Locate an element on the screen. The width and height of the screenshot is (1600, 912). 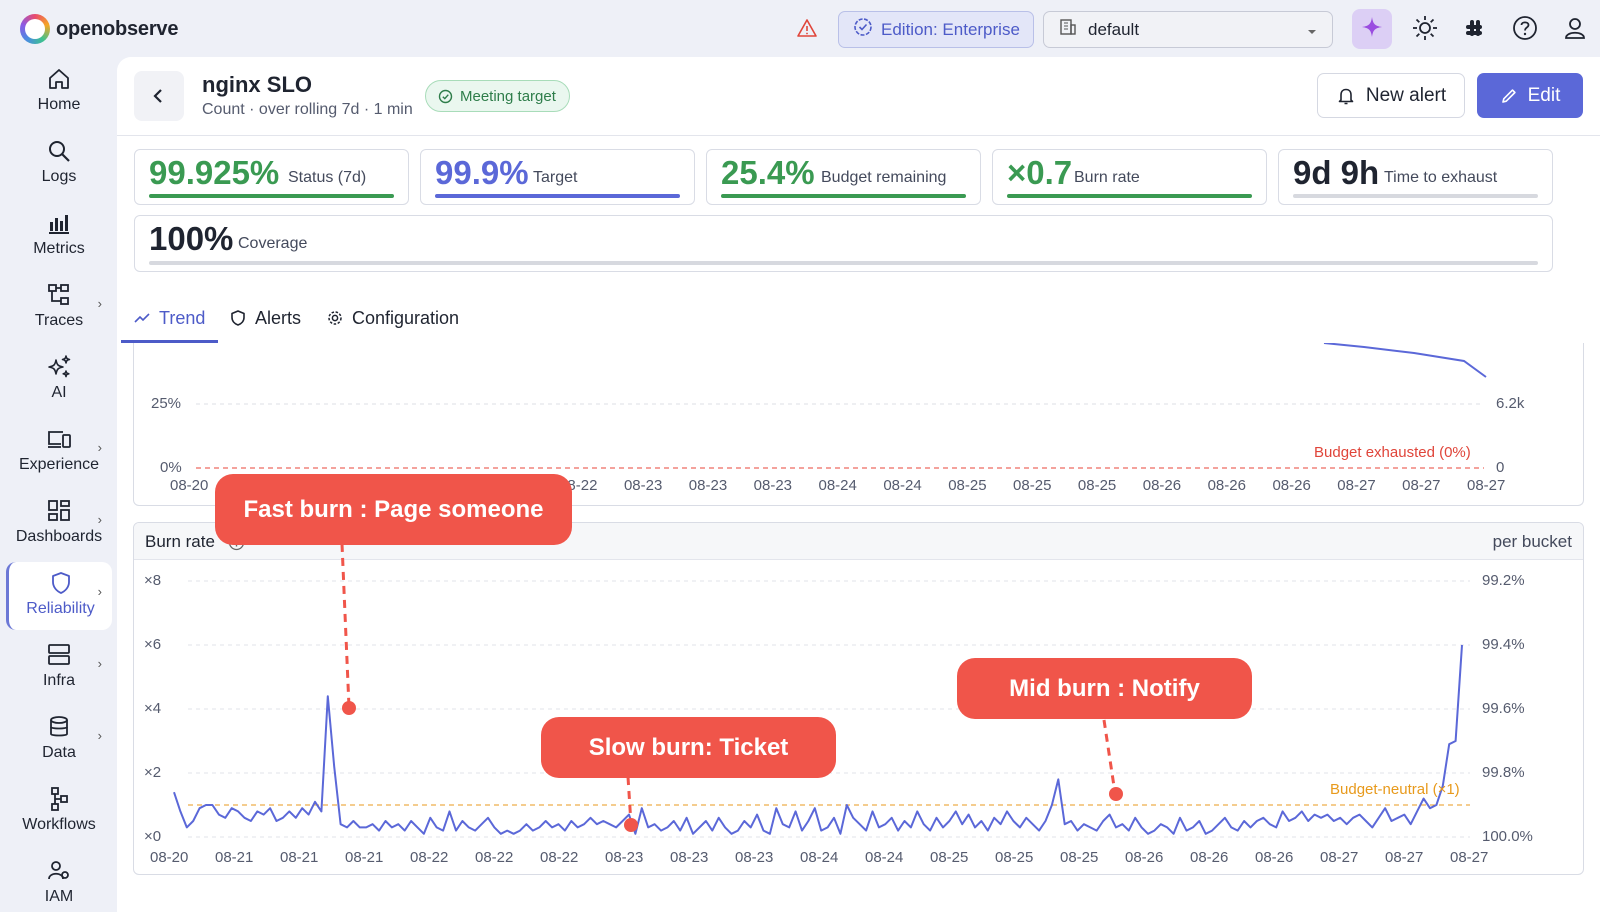
callout-fast-burn: Fast burn : Page someone is located at coordinates (393, 509).